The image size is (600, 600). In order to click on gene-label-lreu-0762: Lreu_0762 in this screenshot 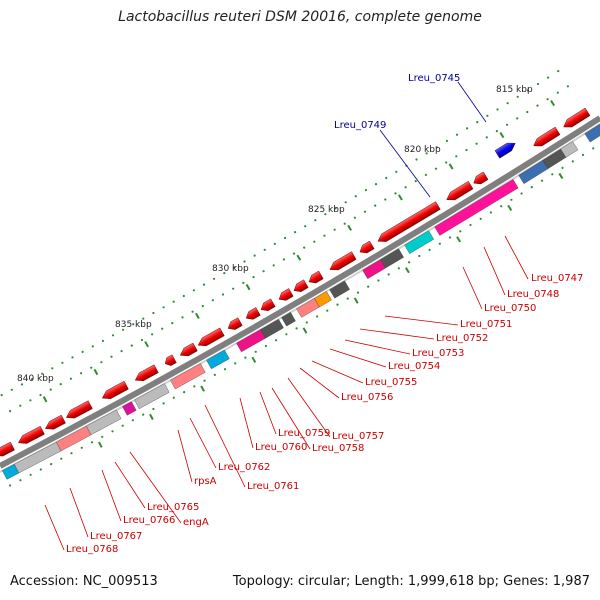, I will do `click(244, 467)`.